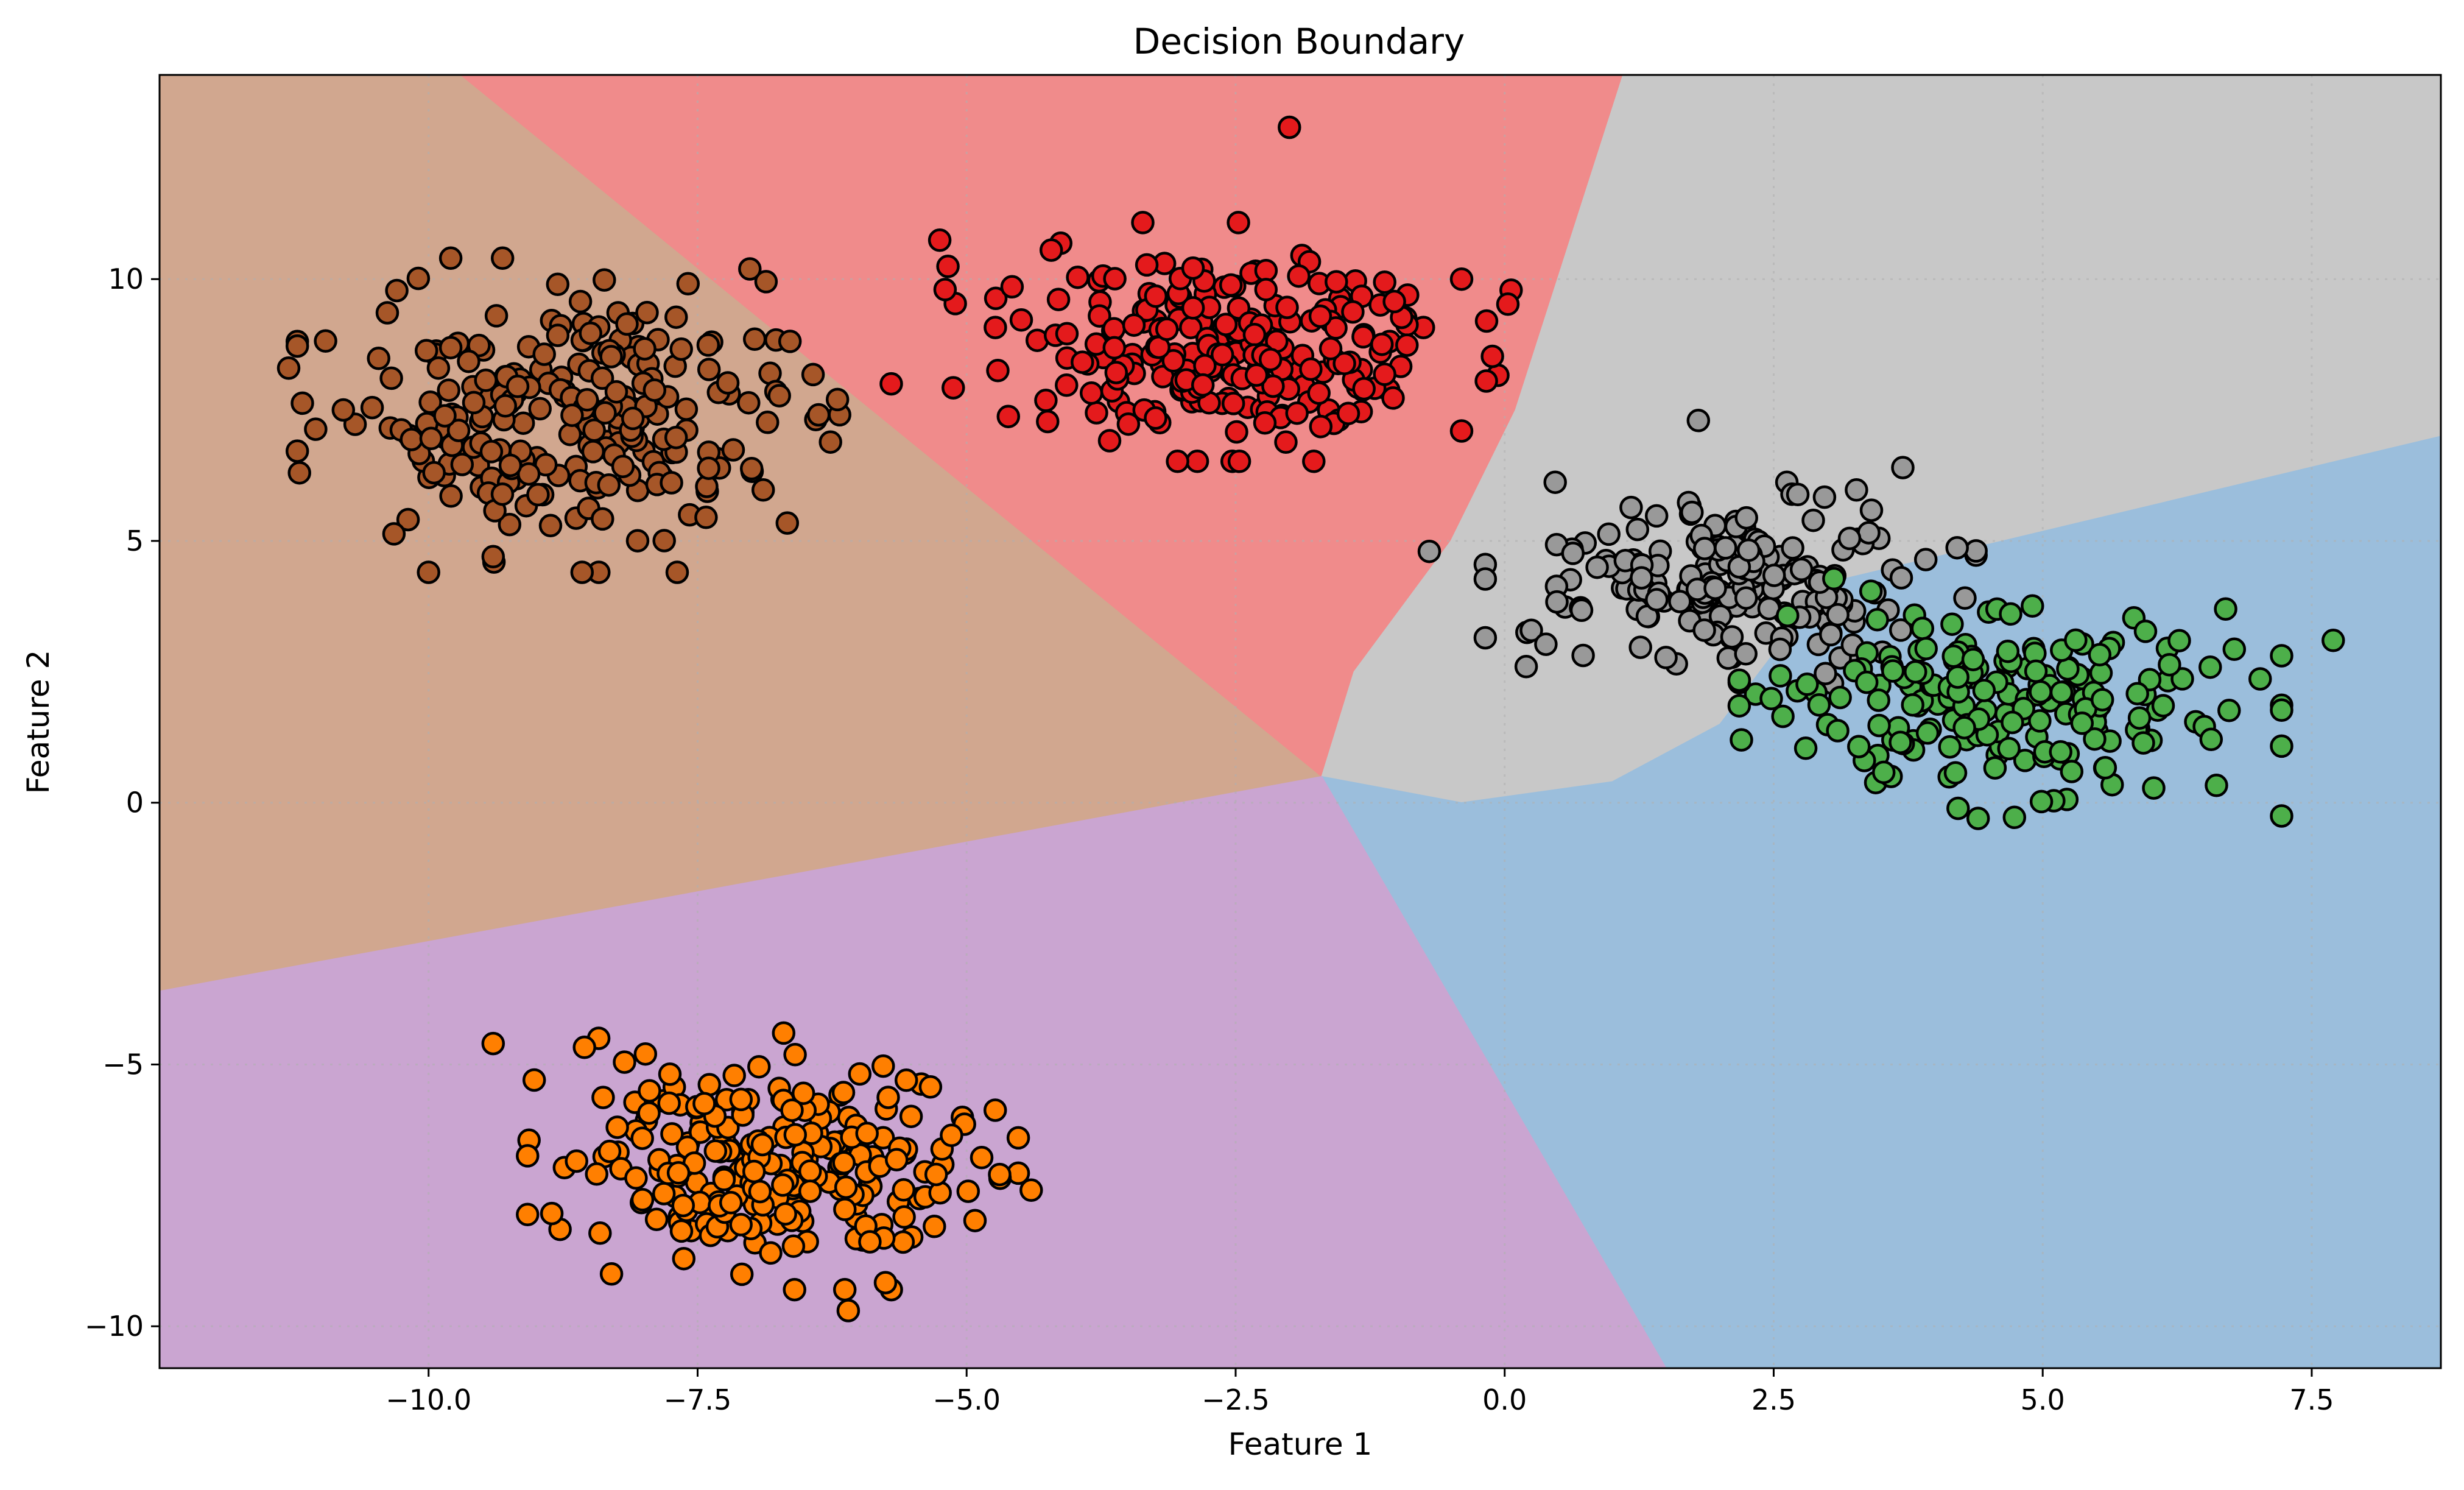 This screenshot has width=2464, height=1490. I want to click on y-tick-label: 10, so click(126, 279).